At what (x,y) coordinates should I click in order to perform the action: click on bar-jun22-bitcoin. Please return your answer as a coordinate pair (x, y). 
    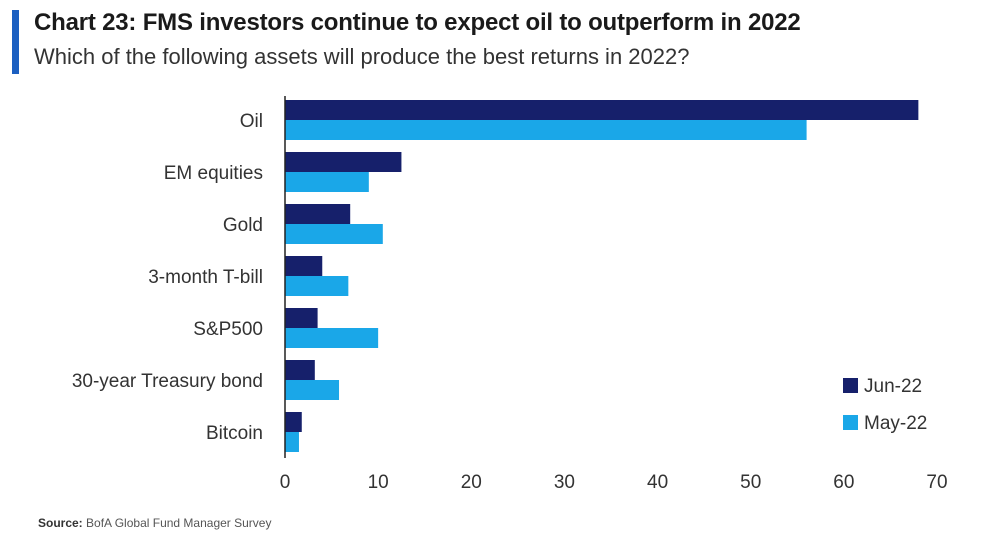
    Looking at the image, I should click on (293, 422).